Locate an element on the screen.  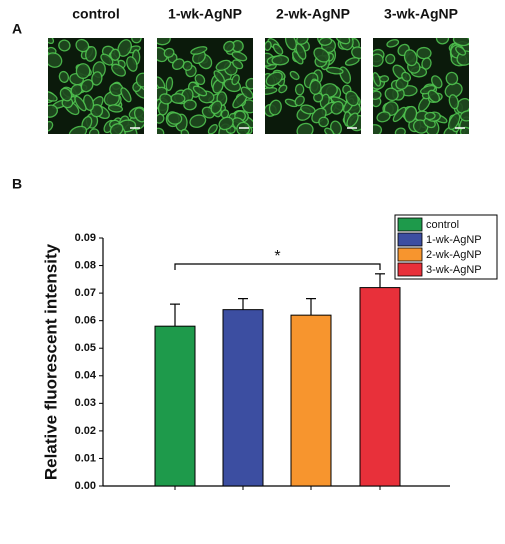
y-tick-label: 0.01 is located at coordinates (85, 458).